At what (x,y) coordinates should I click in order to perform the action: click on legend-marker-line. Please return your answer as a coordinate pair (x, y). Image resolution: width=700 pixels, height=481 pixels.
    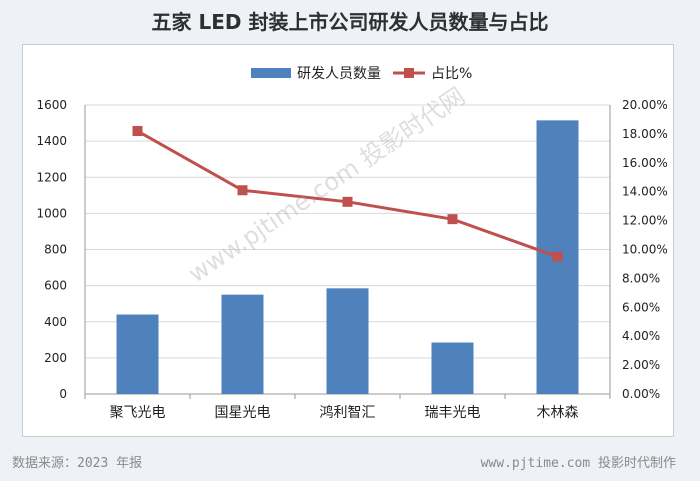
    Looking at the image, I should click on (409, 73).